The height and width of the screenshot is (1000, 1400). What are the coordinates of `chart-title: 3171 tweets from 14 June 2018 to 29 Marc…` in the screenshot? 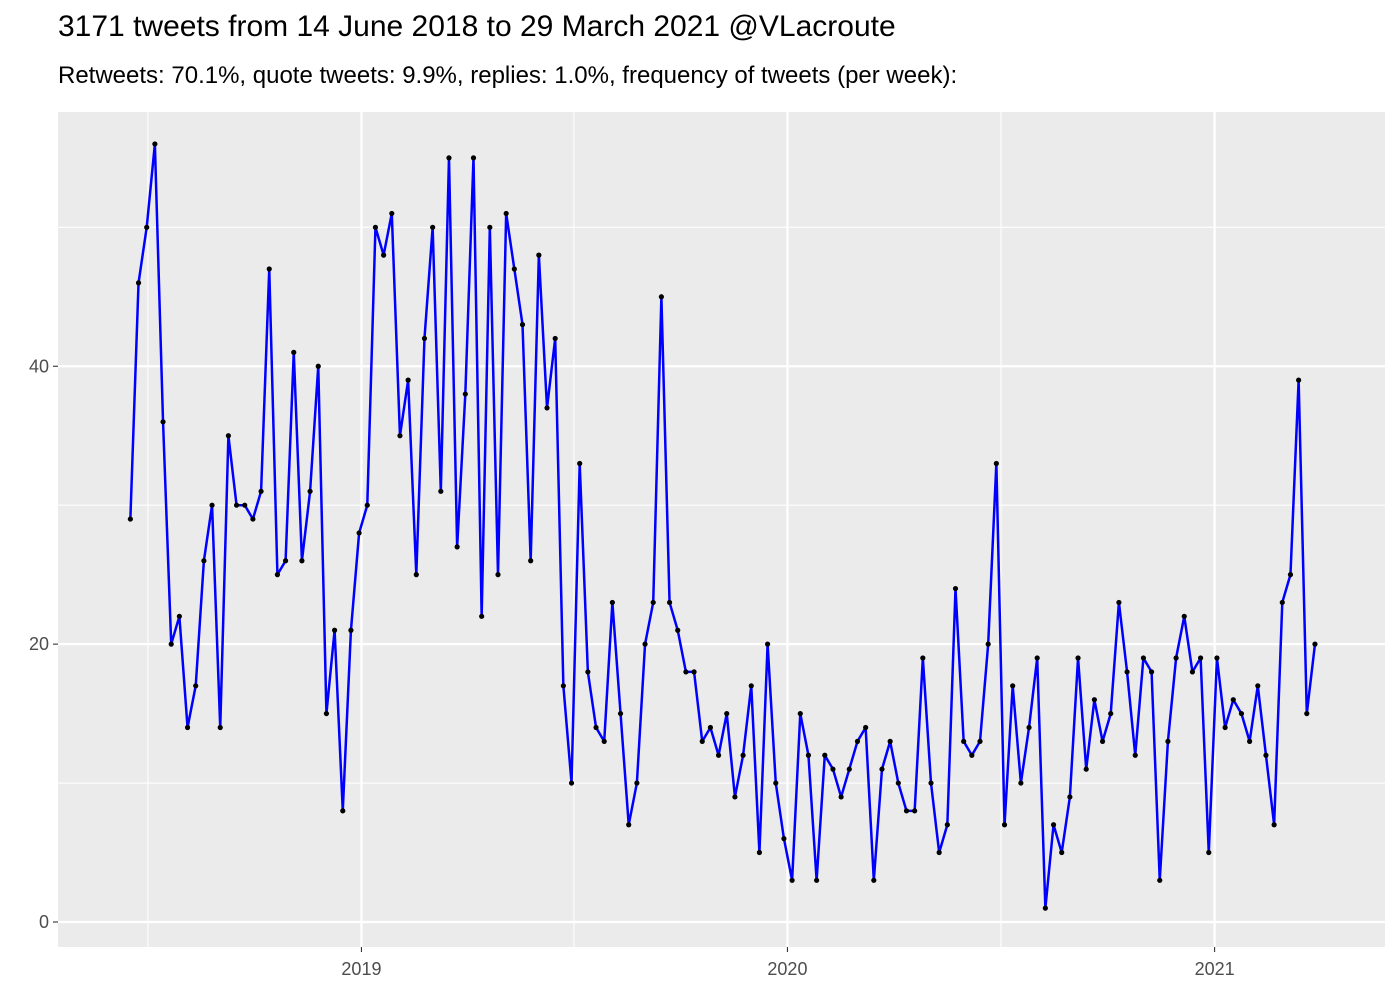 It's located at (477, 26).